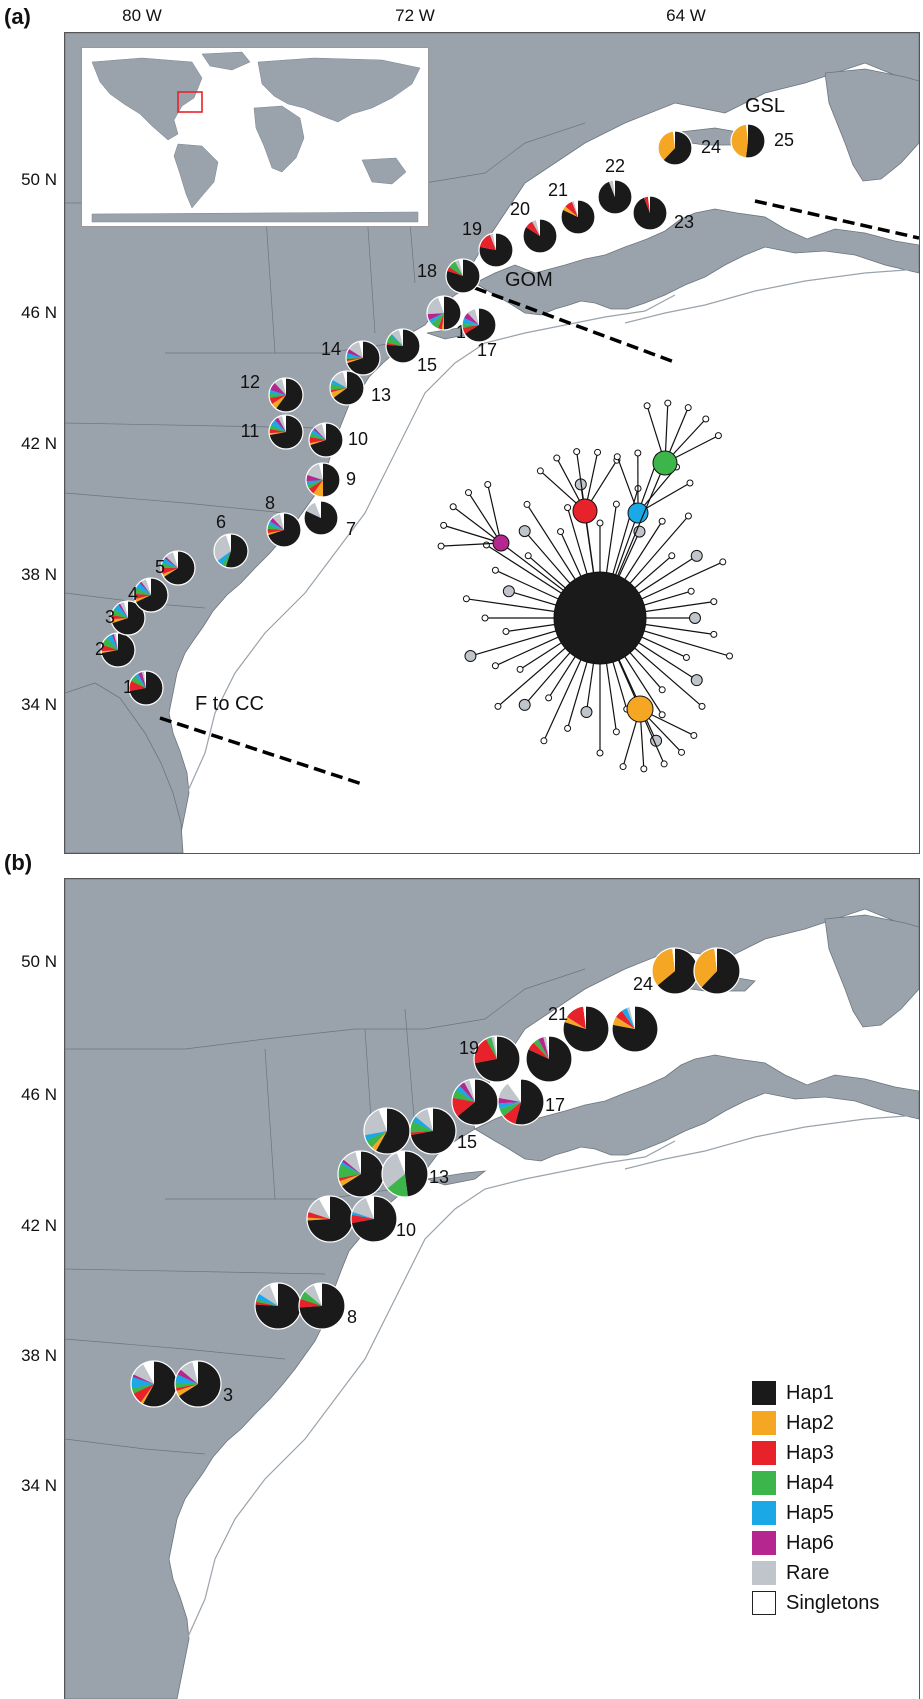 Image resolution: width=923 pixels, height=1699 pixels. I want to click on lat-label-b-38n: 38 N, so click(29, 1356).